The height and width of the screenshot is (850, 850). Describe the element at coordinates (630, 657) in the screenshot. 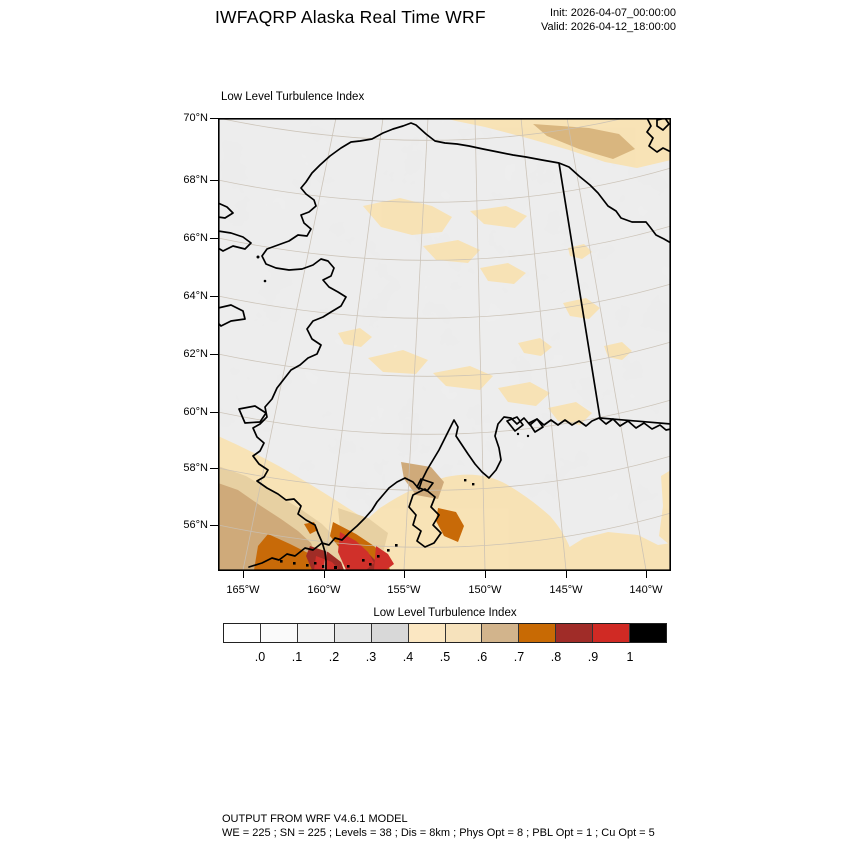

I see `colorbar-label: 1` at that location.